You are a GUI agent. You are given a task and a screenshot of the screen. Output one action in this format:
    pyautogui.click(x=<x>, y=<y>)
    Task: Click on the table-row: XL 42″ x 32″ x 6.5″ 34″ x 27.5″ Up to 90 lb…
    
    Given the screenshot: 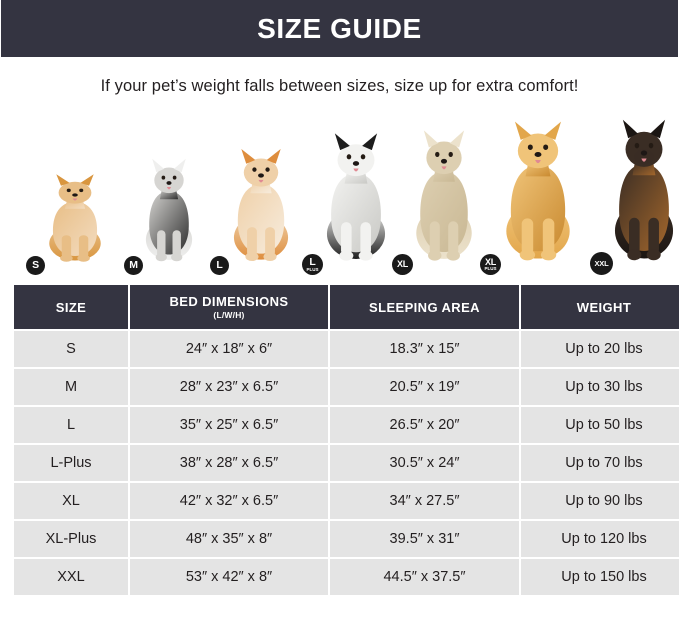 What is the action you would take?
    pyautogui.click(x=346, y=501)
    